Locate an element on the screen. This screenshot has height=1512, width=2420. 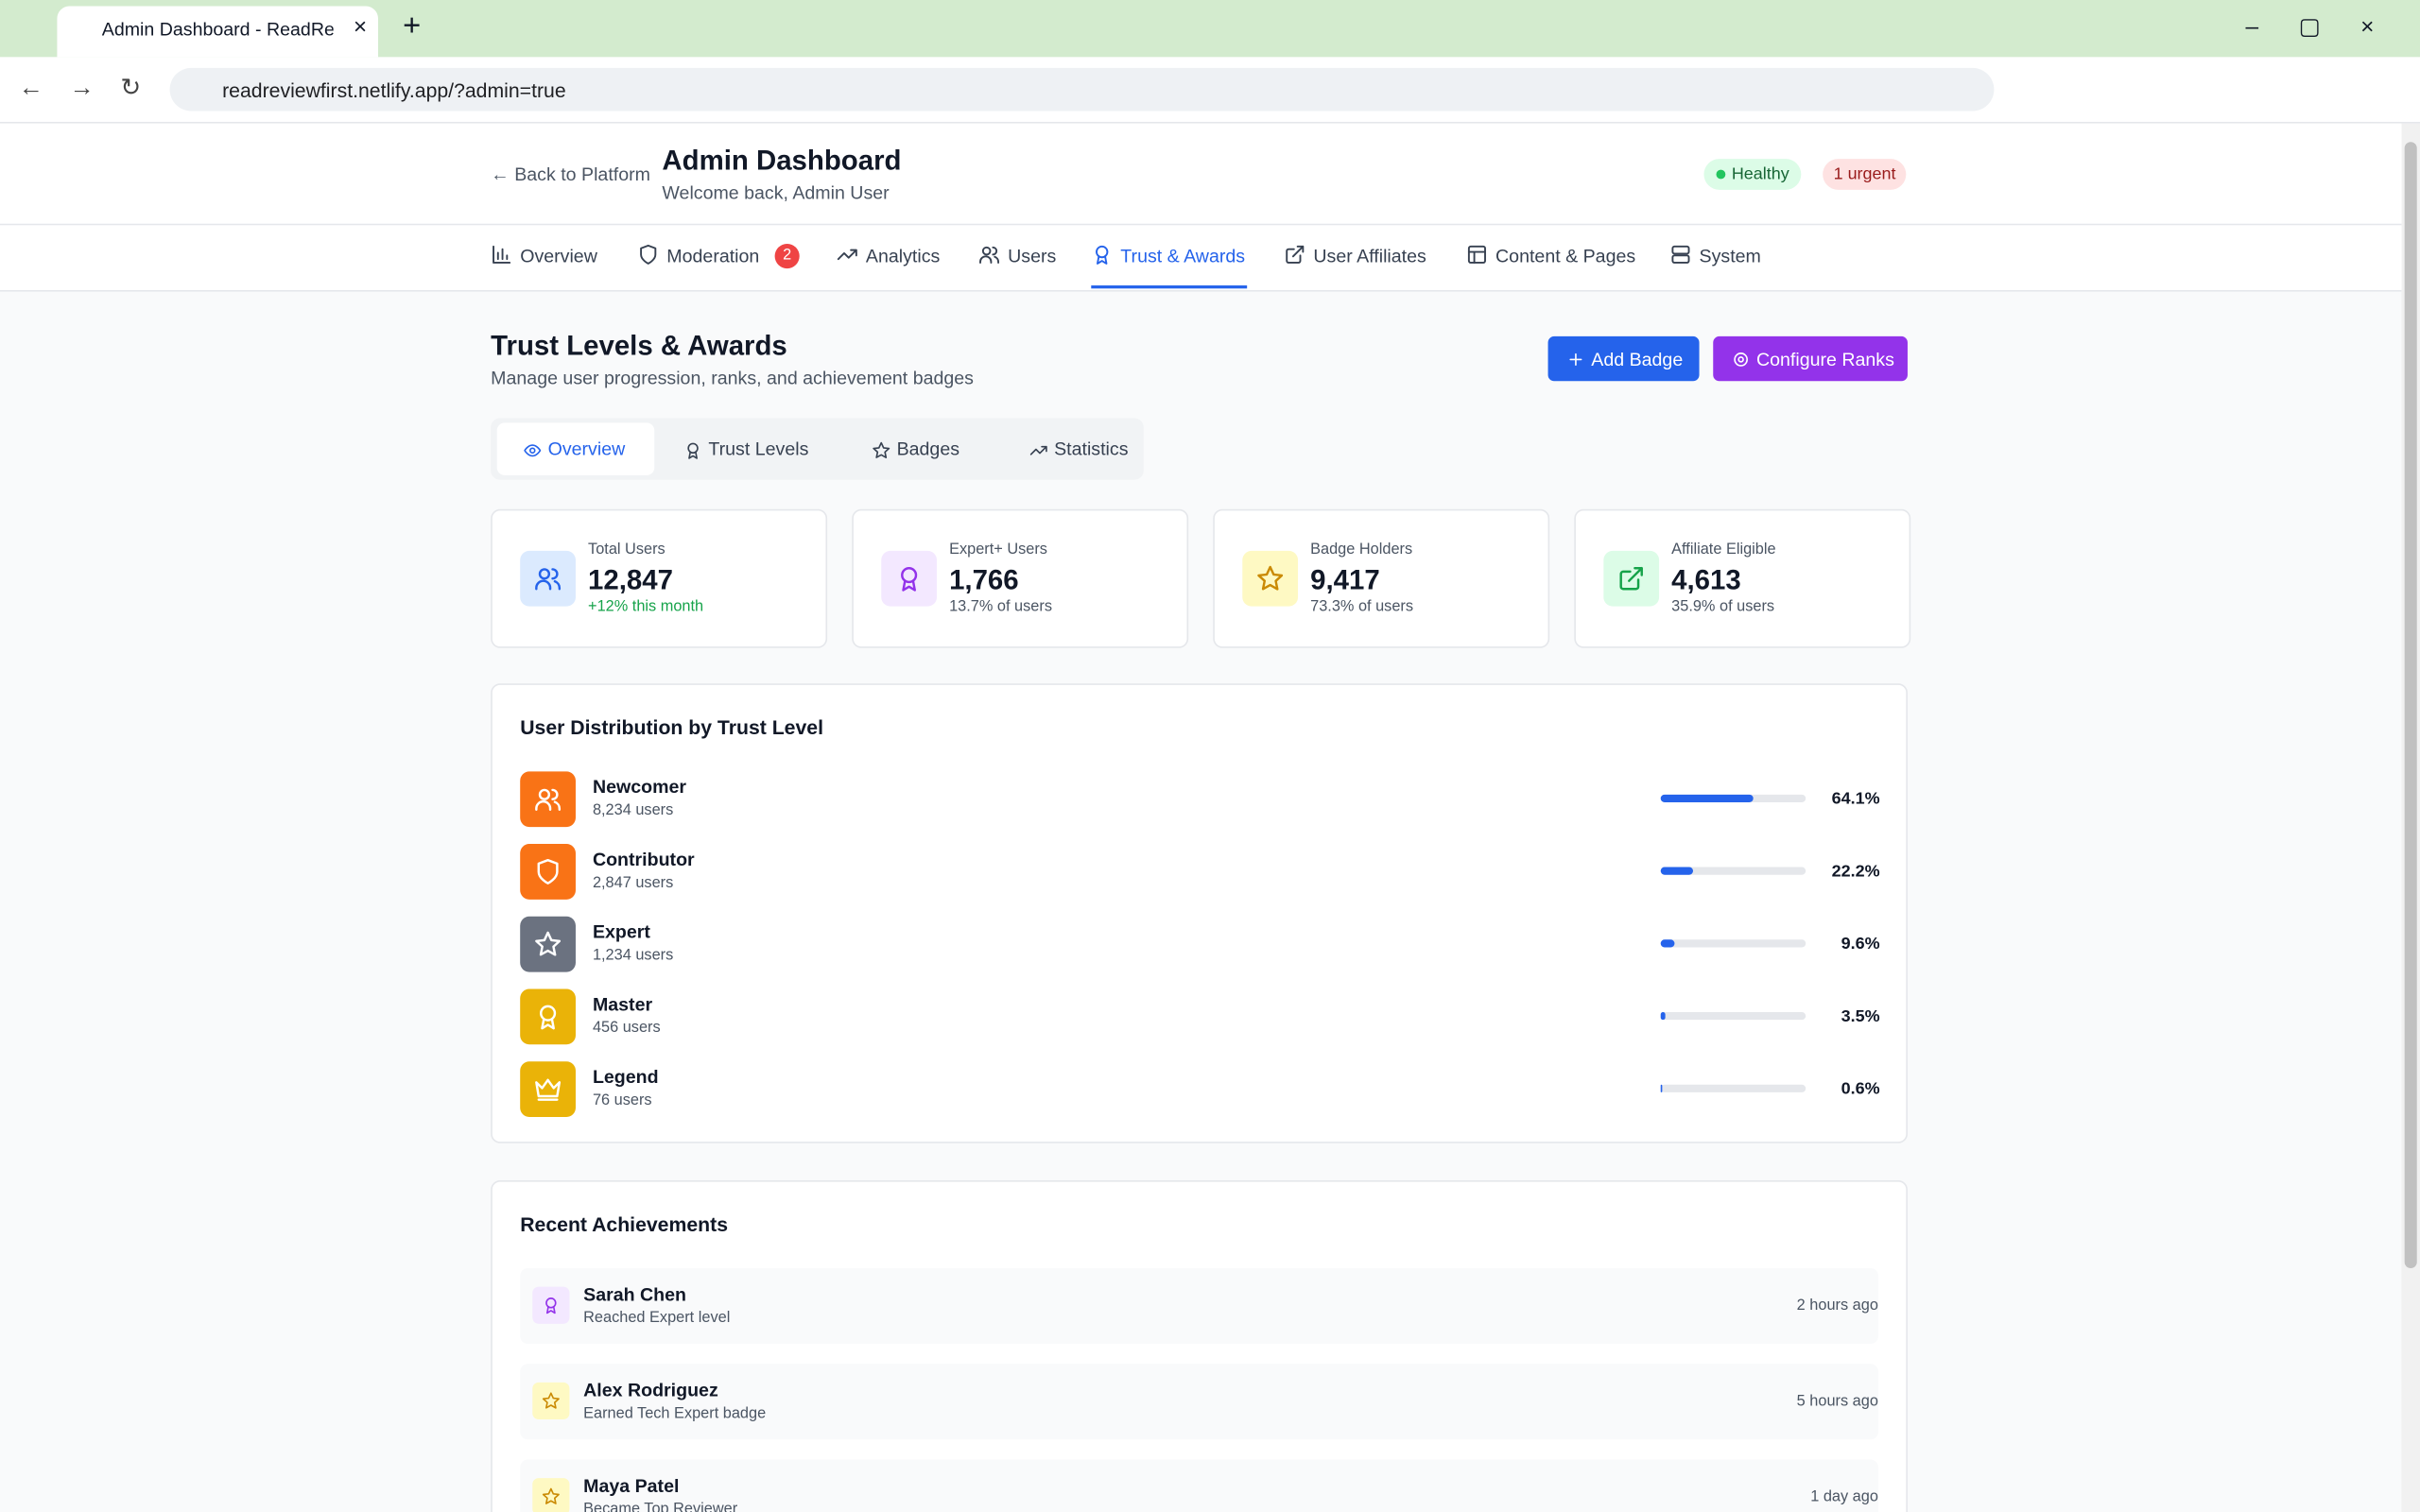
status-dot is located at coordinates (1721, 174).